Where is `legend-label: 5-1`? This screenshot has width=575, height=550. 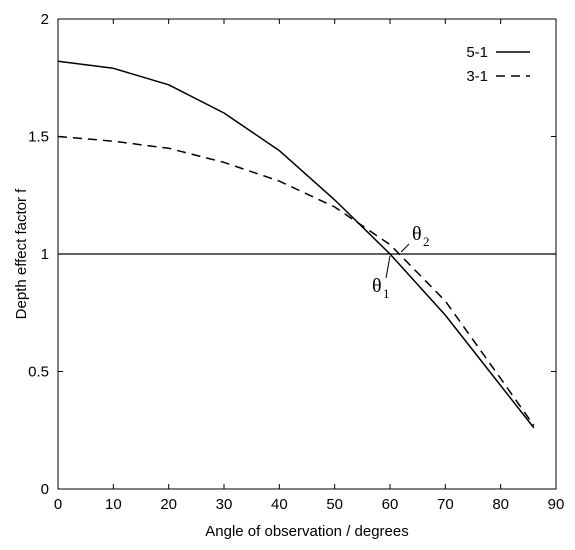
legend-label: 5-1 is located at coordinates (477, 52).